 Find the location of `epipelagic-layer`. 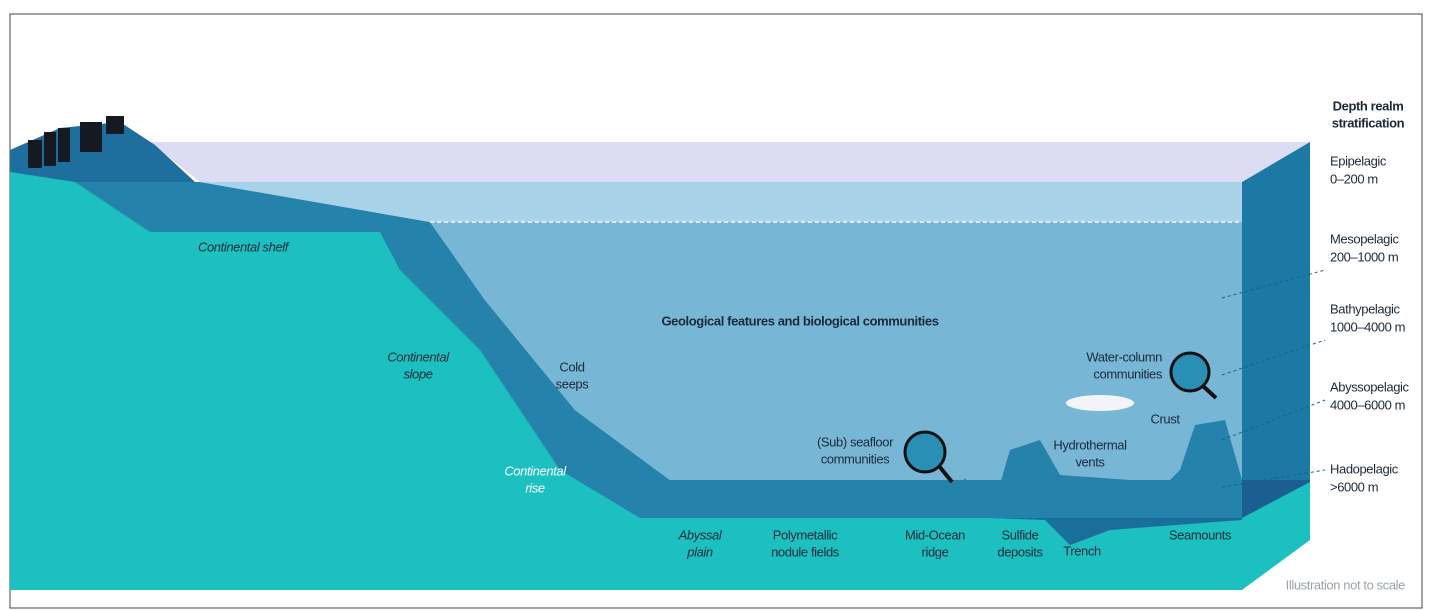

epipelagic-layer is located at coordinates (721, 202).